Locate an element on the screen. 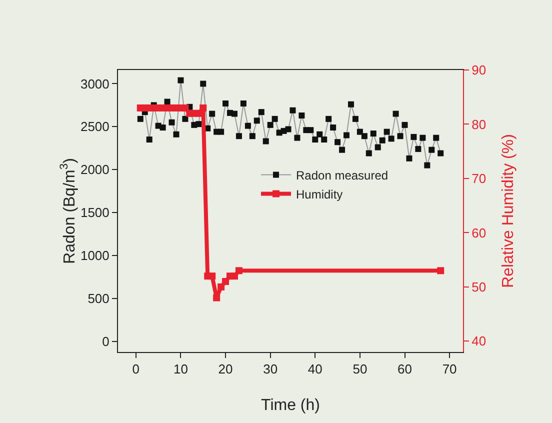  x-tick-label: 30 is located at coordinates (270, 369).